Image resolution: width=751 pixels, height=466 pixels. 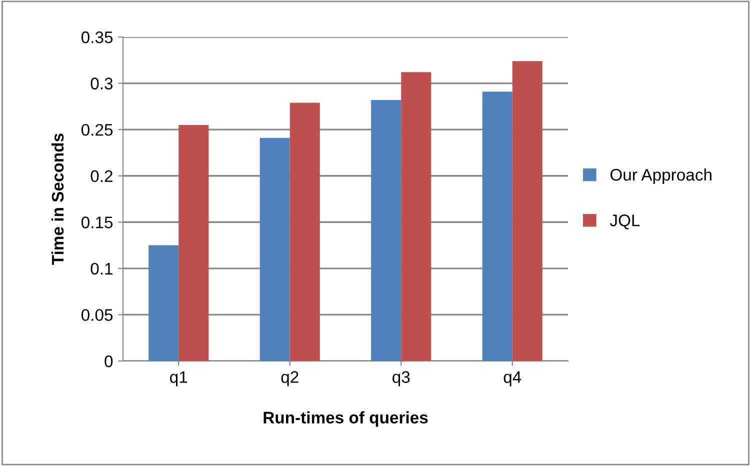 What do you see at coordinates (97, 130) in the screenshot?
I see `y-tick-label: 0.25` at bounding box center [97, 130].